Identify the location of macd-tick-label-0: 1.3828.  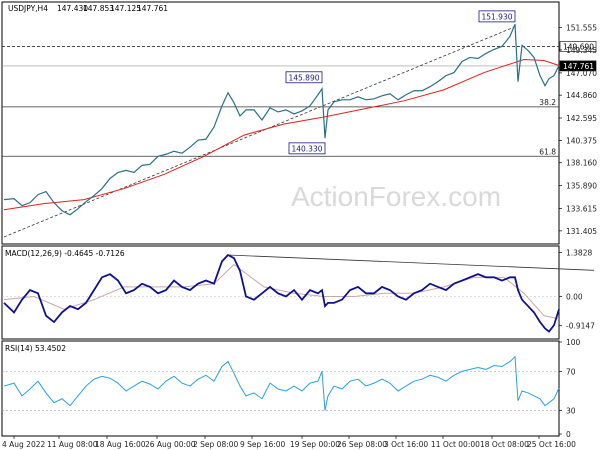
(579, 252).